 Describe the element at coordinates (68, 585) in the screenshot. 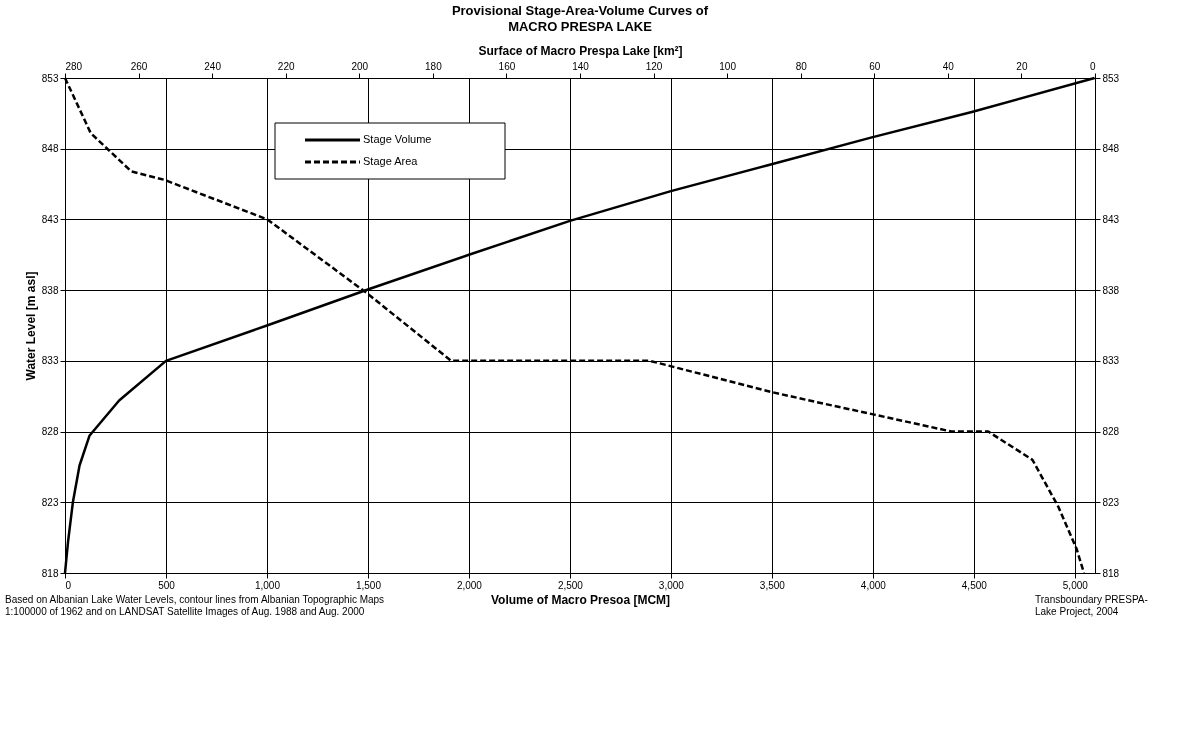

I see `x-tick-label: 0` at that location.